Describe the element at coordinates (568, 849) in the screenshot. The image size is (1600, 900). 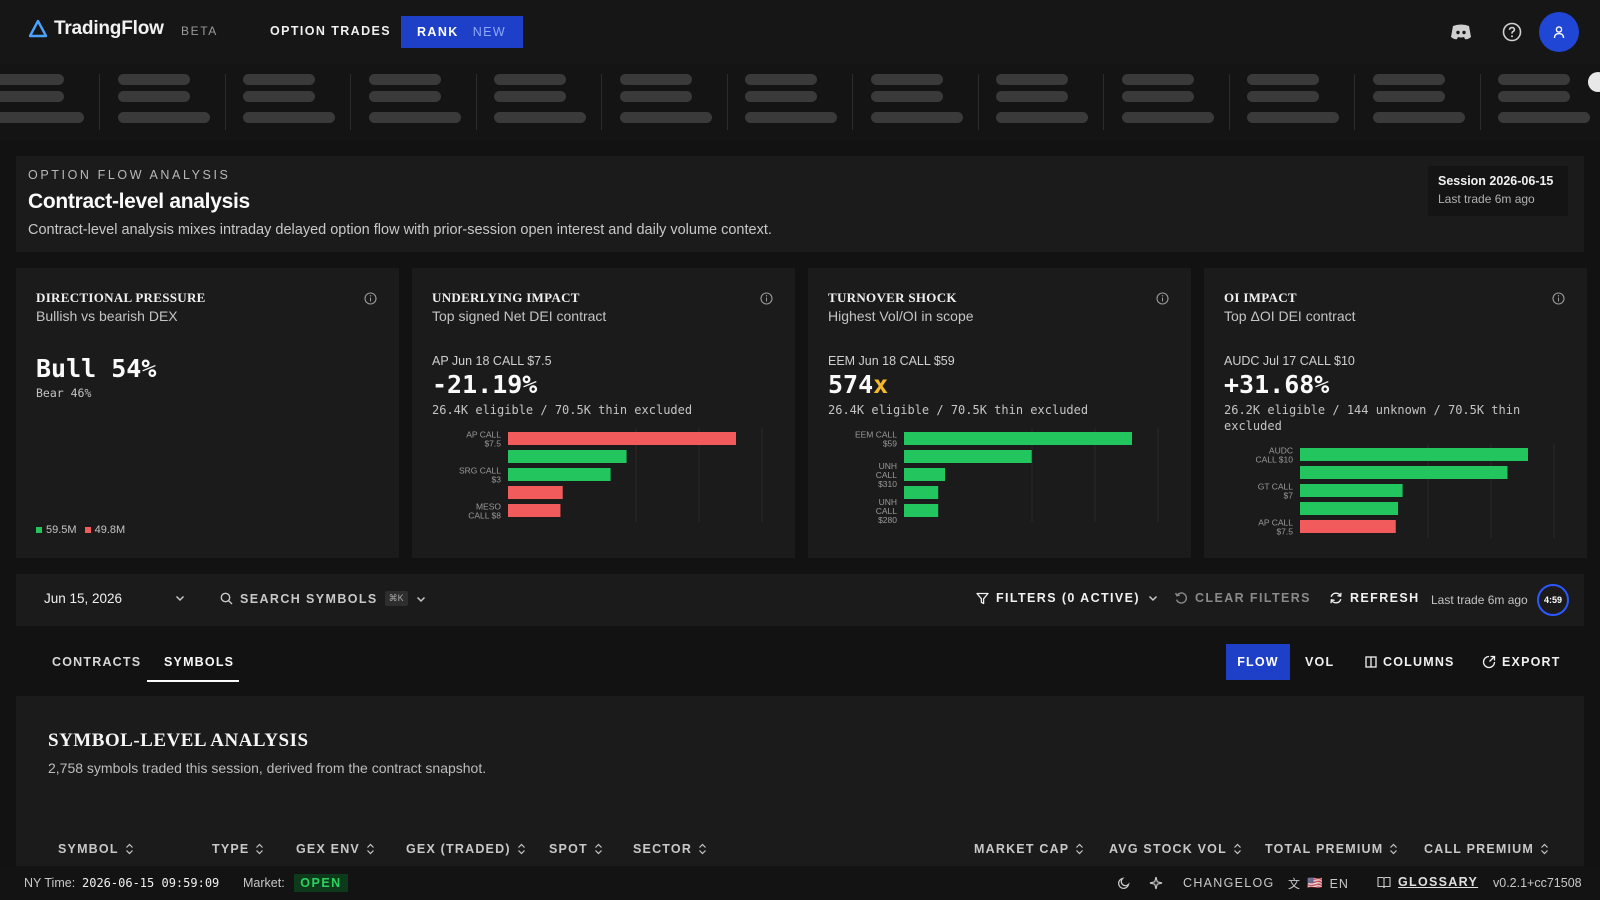
I see `column-header-label: SPOT` at that location.